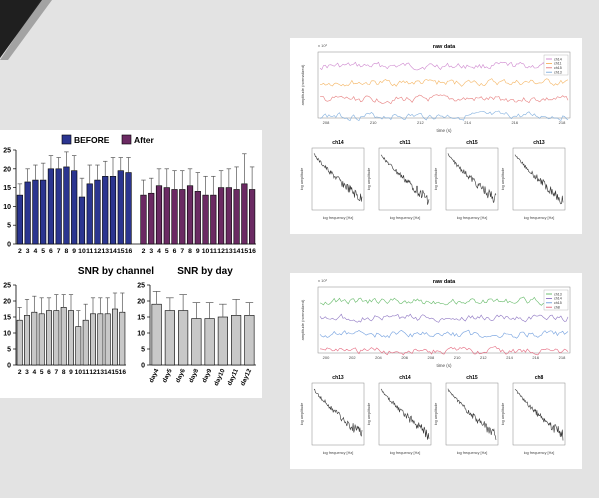 This screenshot has height=498, width=599. What do you see at coordinates (323, 45) in the screenshot?
I see `raw-plot-y-exponent: x 10³` at bounding box center [323, 45].